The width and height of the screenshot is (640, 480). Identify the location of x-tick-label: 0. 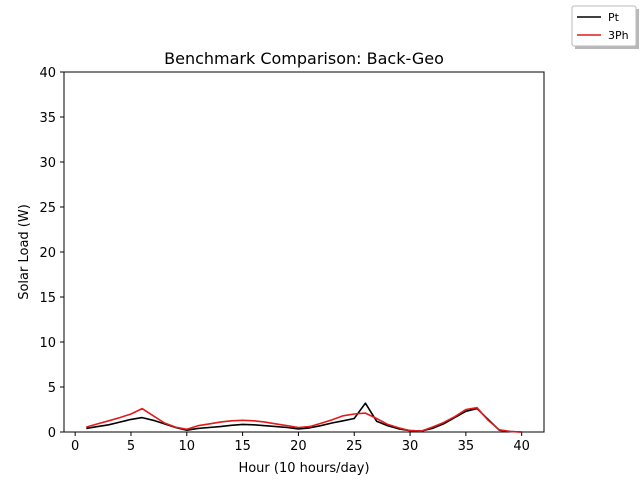
(75, 446).